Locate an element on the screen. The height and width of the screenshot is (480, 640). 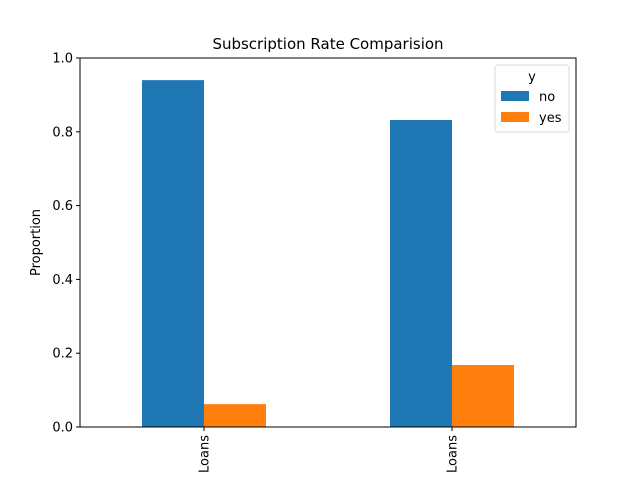
y-axis: 0.0 0.2 0.4 0.6 0.8 1.0 is located at coordinates (66, 244).